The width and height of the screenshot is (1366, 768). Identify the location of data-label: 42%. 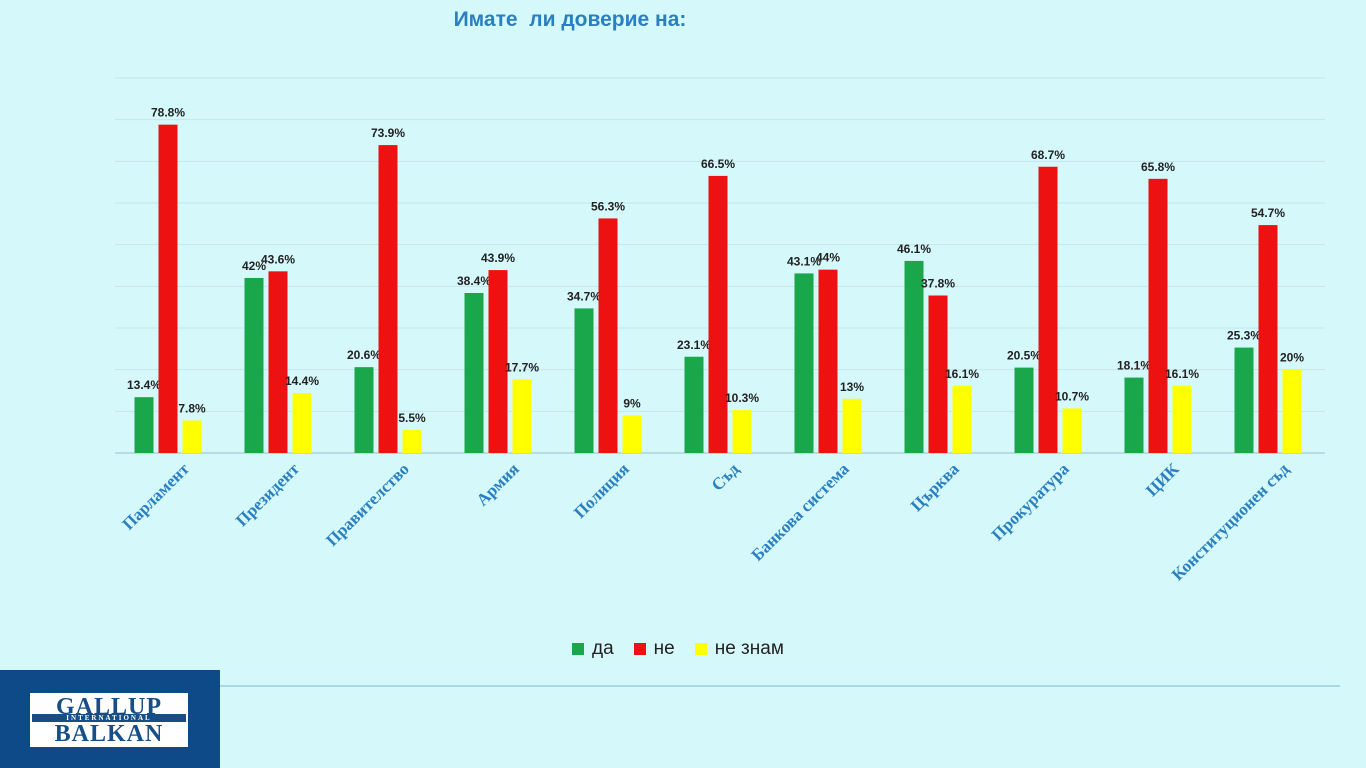
(254, 266).